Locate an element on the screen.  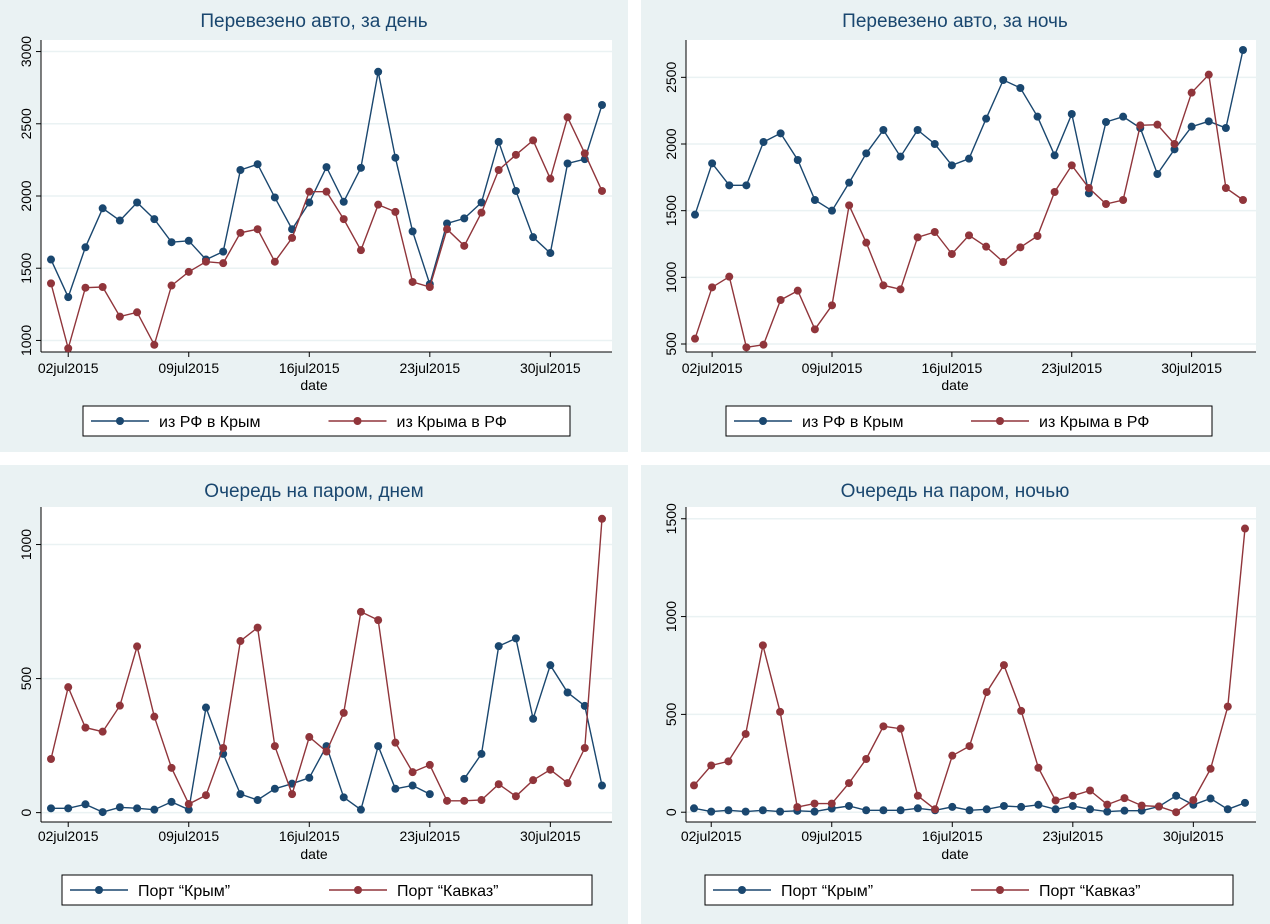
legend-label: из Крыма в РФ is located at coordinates (452, 422).